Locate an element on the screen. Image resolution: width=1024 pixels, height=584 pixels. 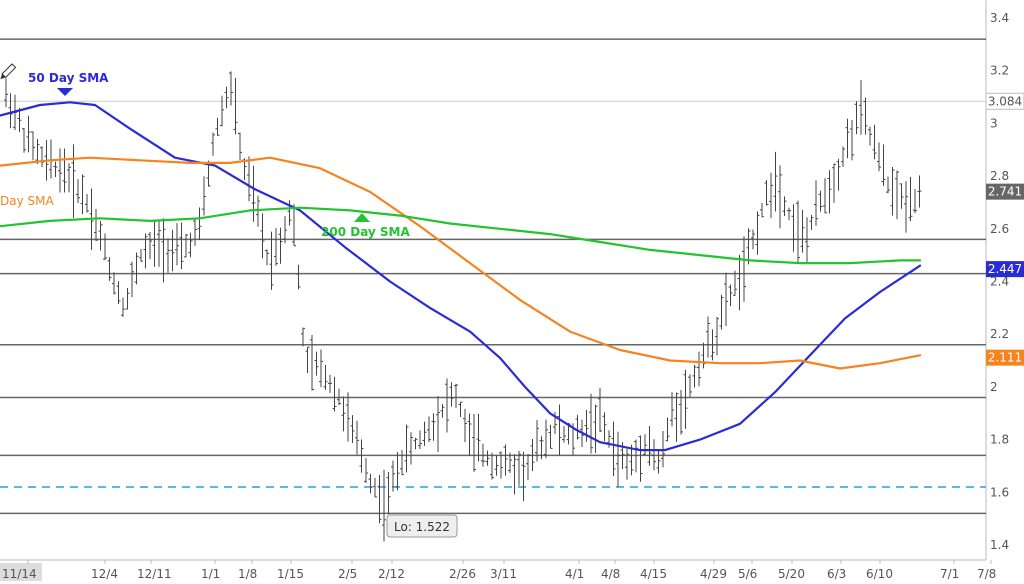
x-tick-label: 6/10 is located at coordinates (879, 574).